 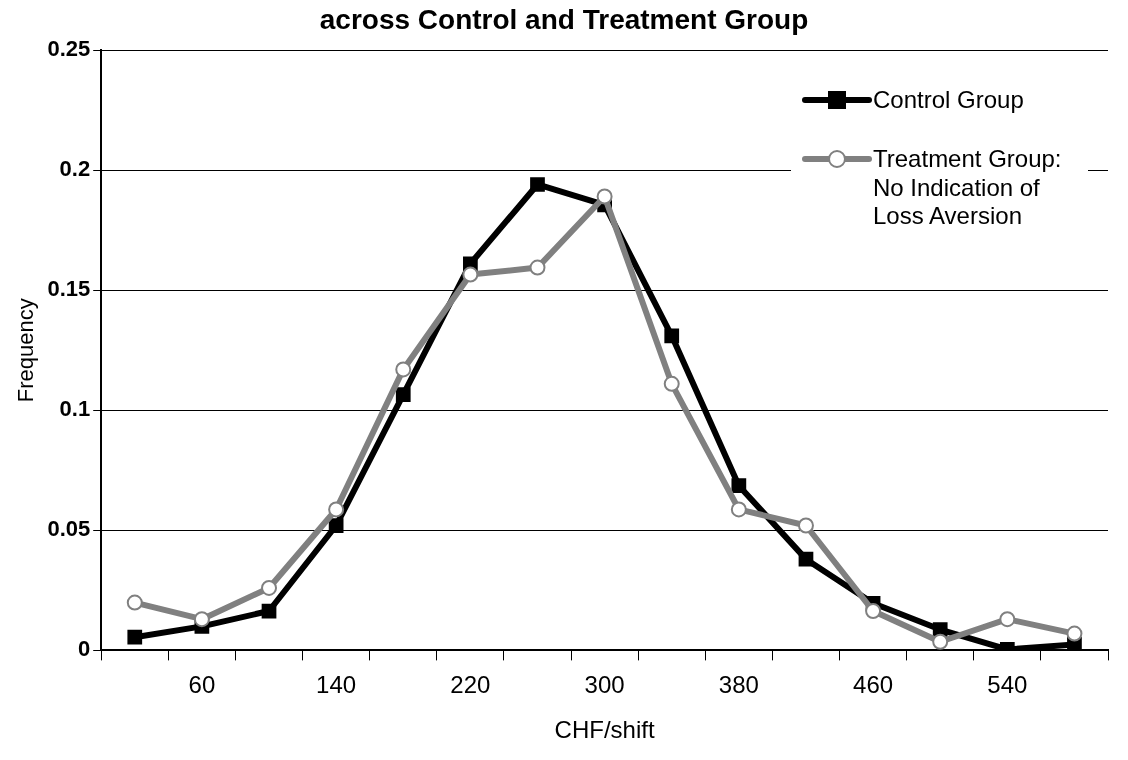 What do you see at coordinates (564, 20) in the screenshot?
I see `chart-title: across Control and Treatment Group` at bounding box center [564, 20].